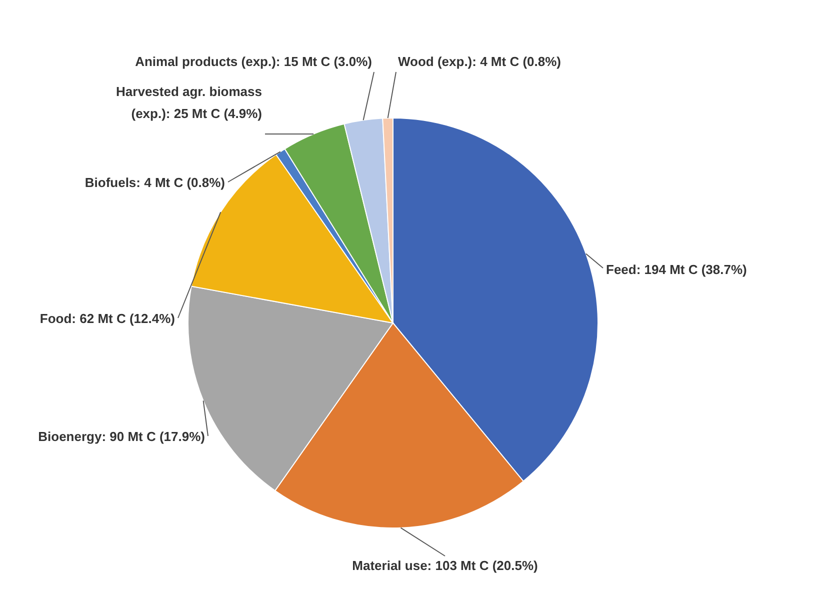 The width and height of the screenshot is (816, 599). Describe the element at coordinates (188, 103) in the screenshot. I see `slice-label: Harvested agr. biomass (exp.): 25 Mt C (4.9%)` at that location.